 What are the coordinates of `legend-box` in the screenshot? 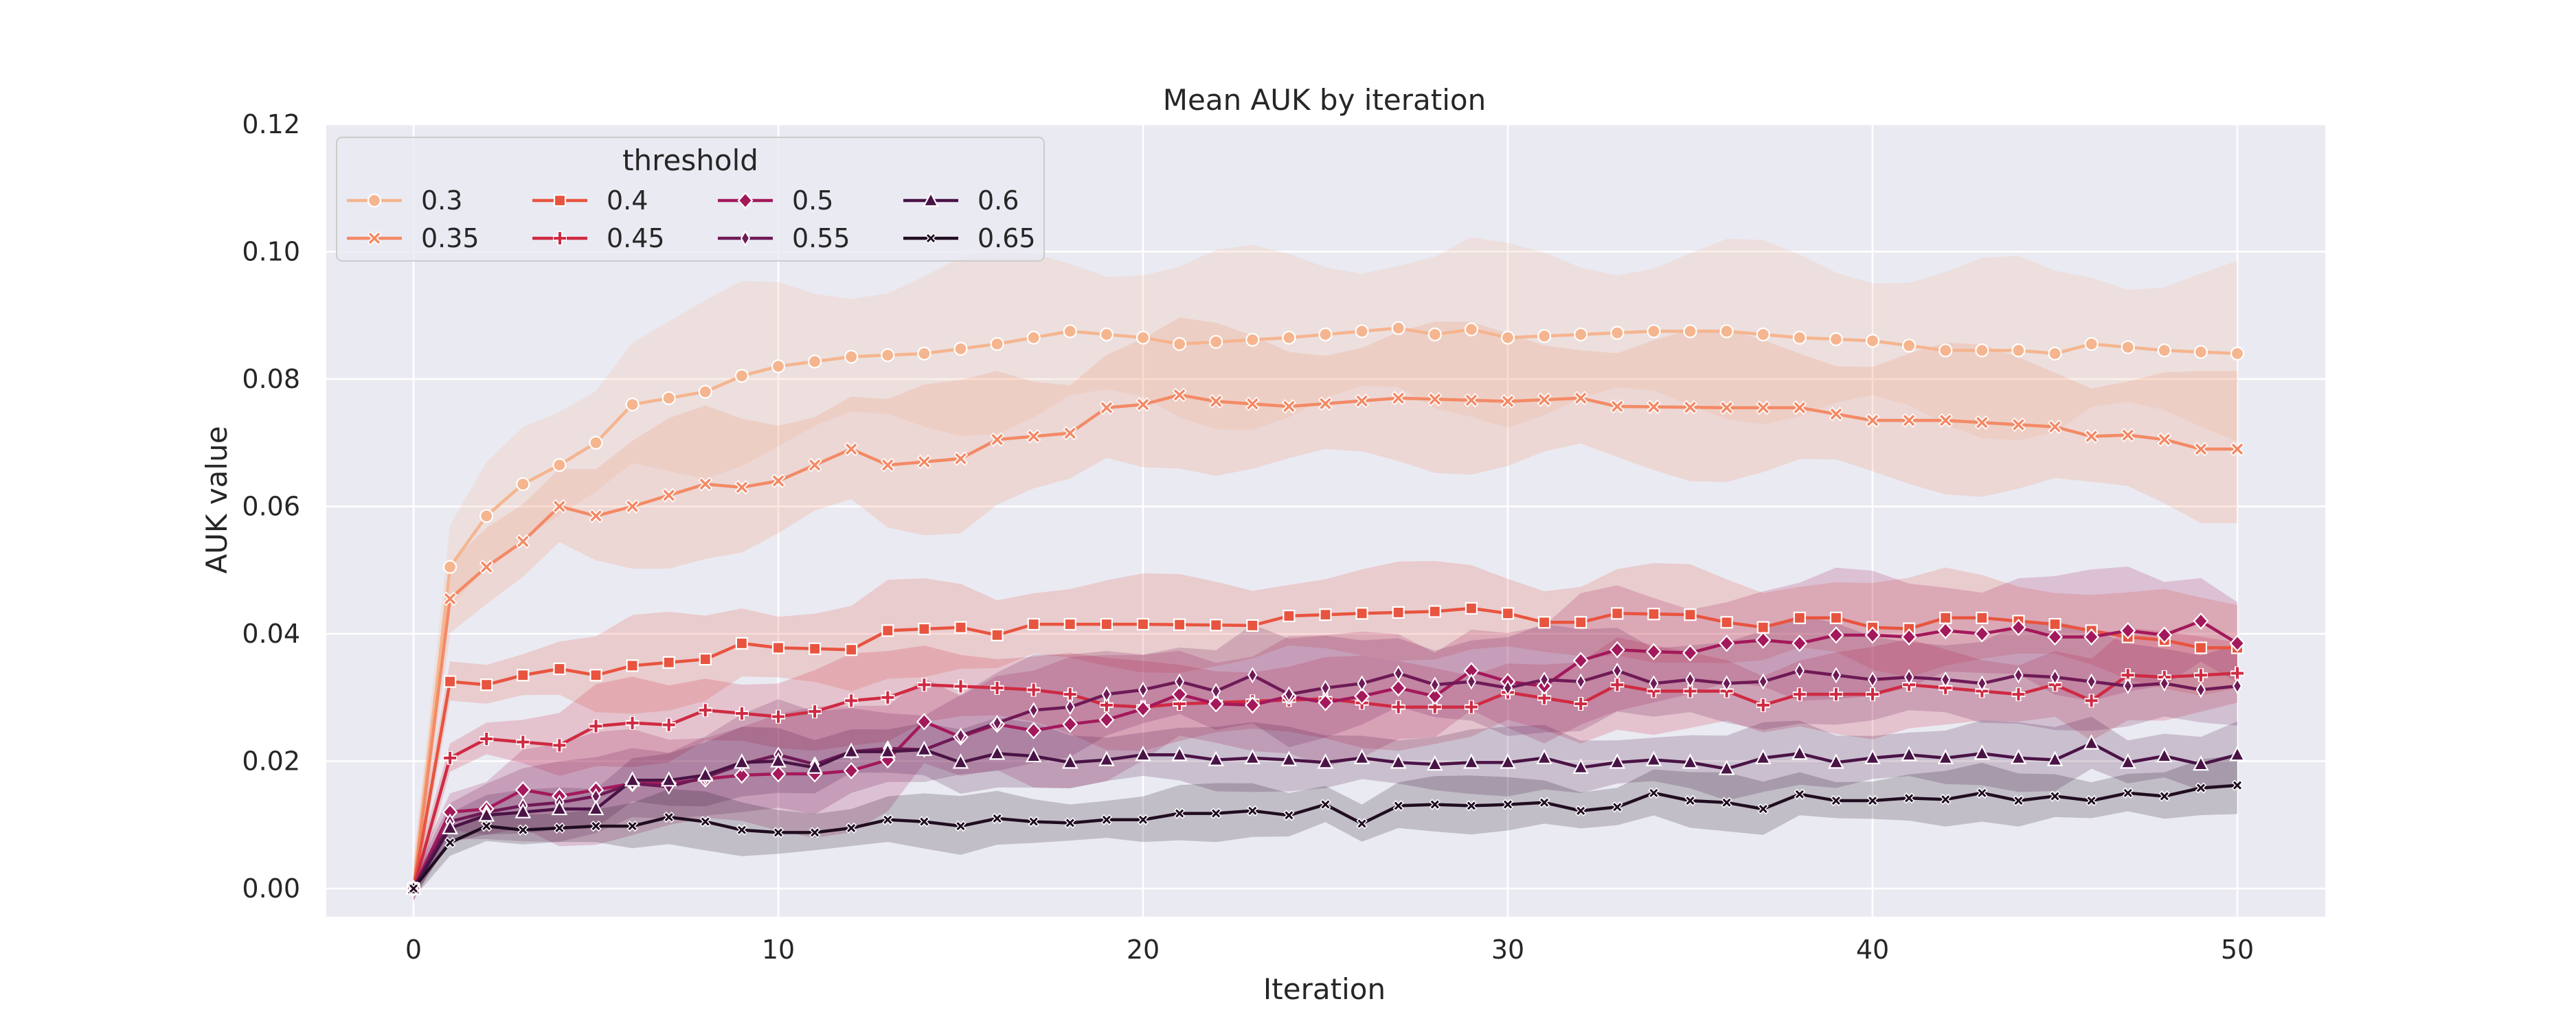 It's located at (690, 199).